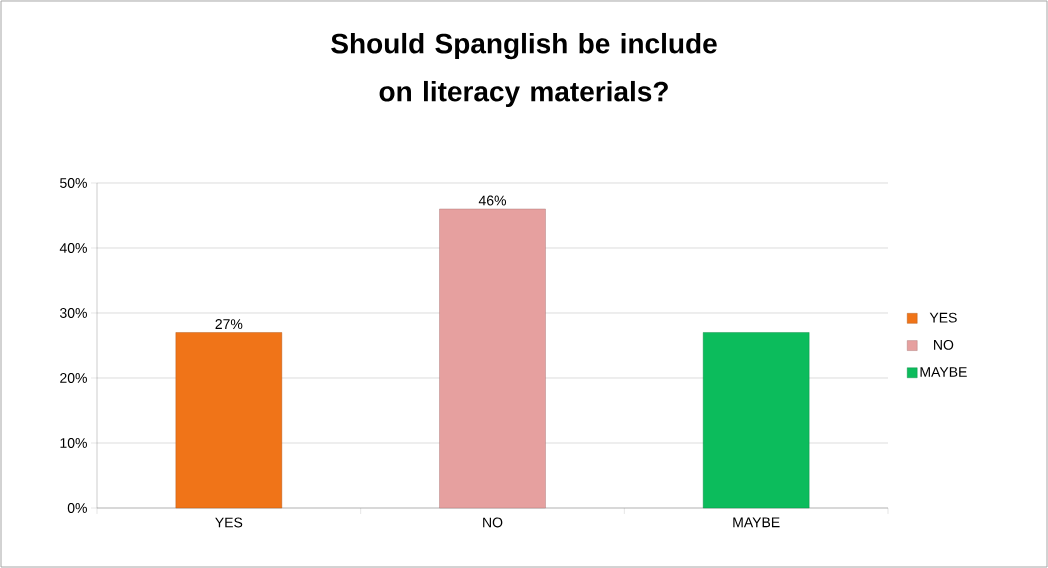 The image size is (1048, 568). What do you see at coordinates (943, 317) in the screenshot?
I see `legend-label: YES` at bounding box center [943, 317].